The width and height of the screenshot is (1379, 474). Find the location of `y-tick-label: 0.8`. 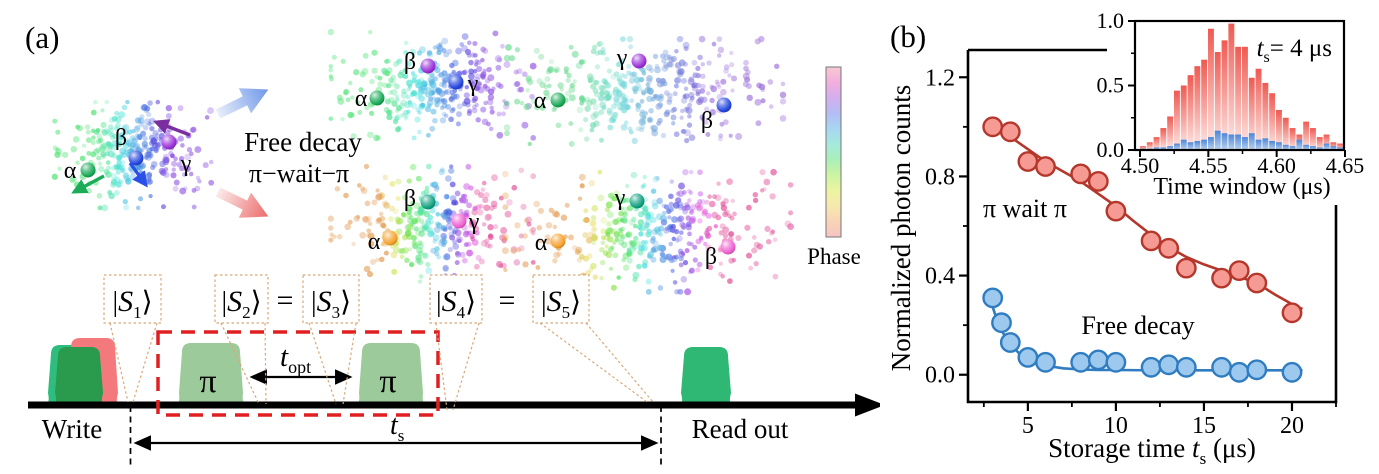

y-tick-label: 0.8 is located at coordinates (940, 177).